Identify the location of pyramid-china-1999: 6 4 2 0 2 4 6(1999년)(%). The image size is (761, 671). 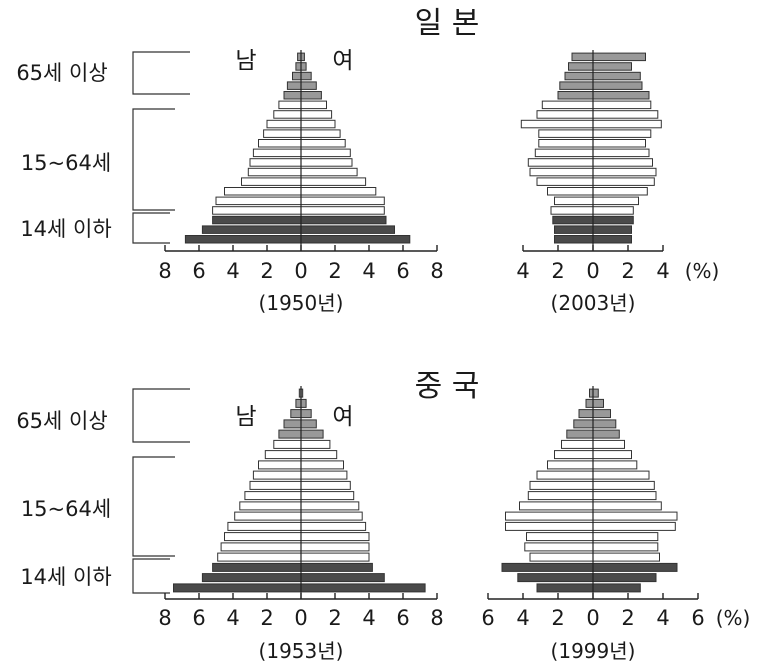
(615, 524).